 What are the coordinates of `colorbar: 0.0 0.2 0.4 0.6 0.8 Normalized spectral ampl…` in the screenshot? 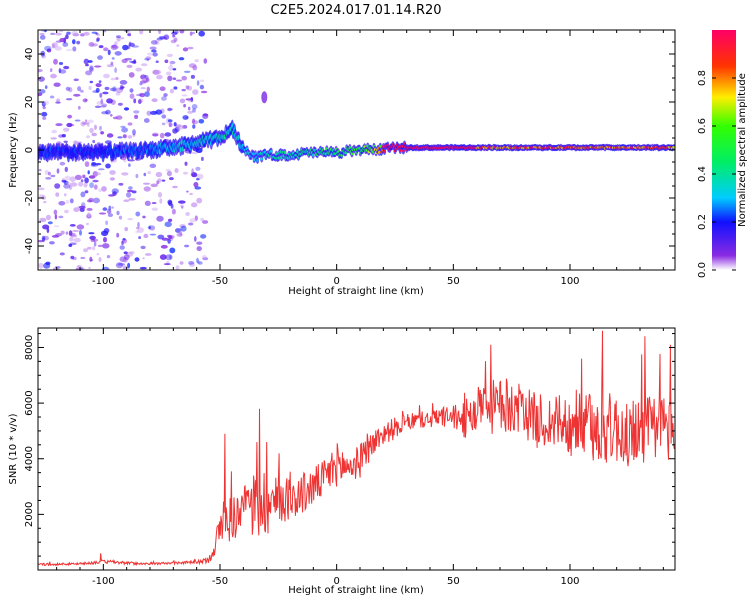 It's located at (722, 154).